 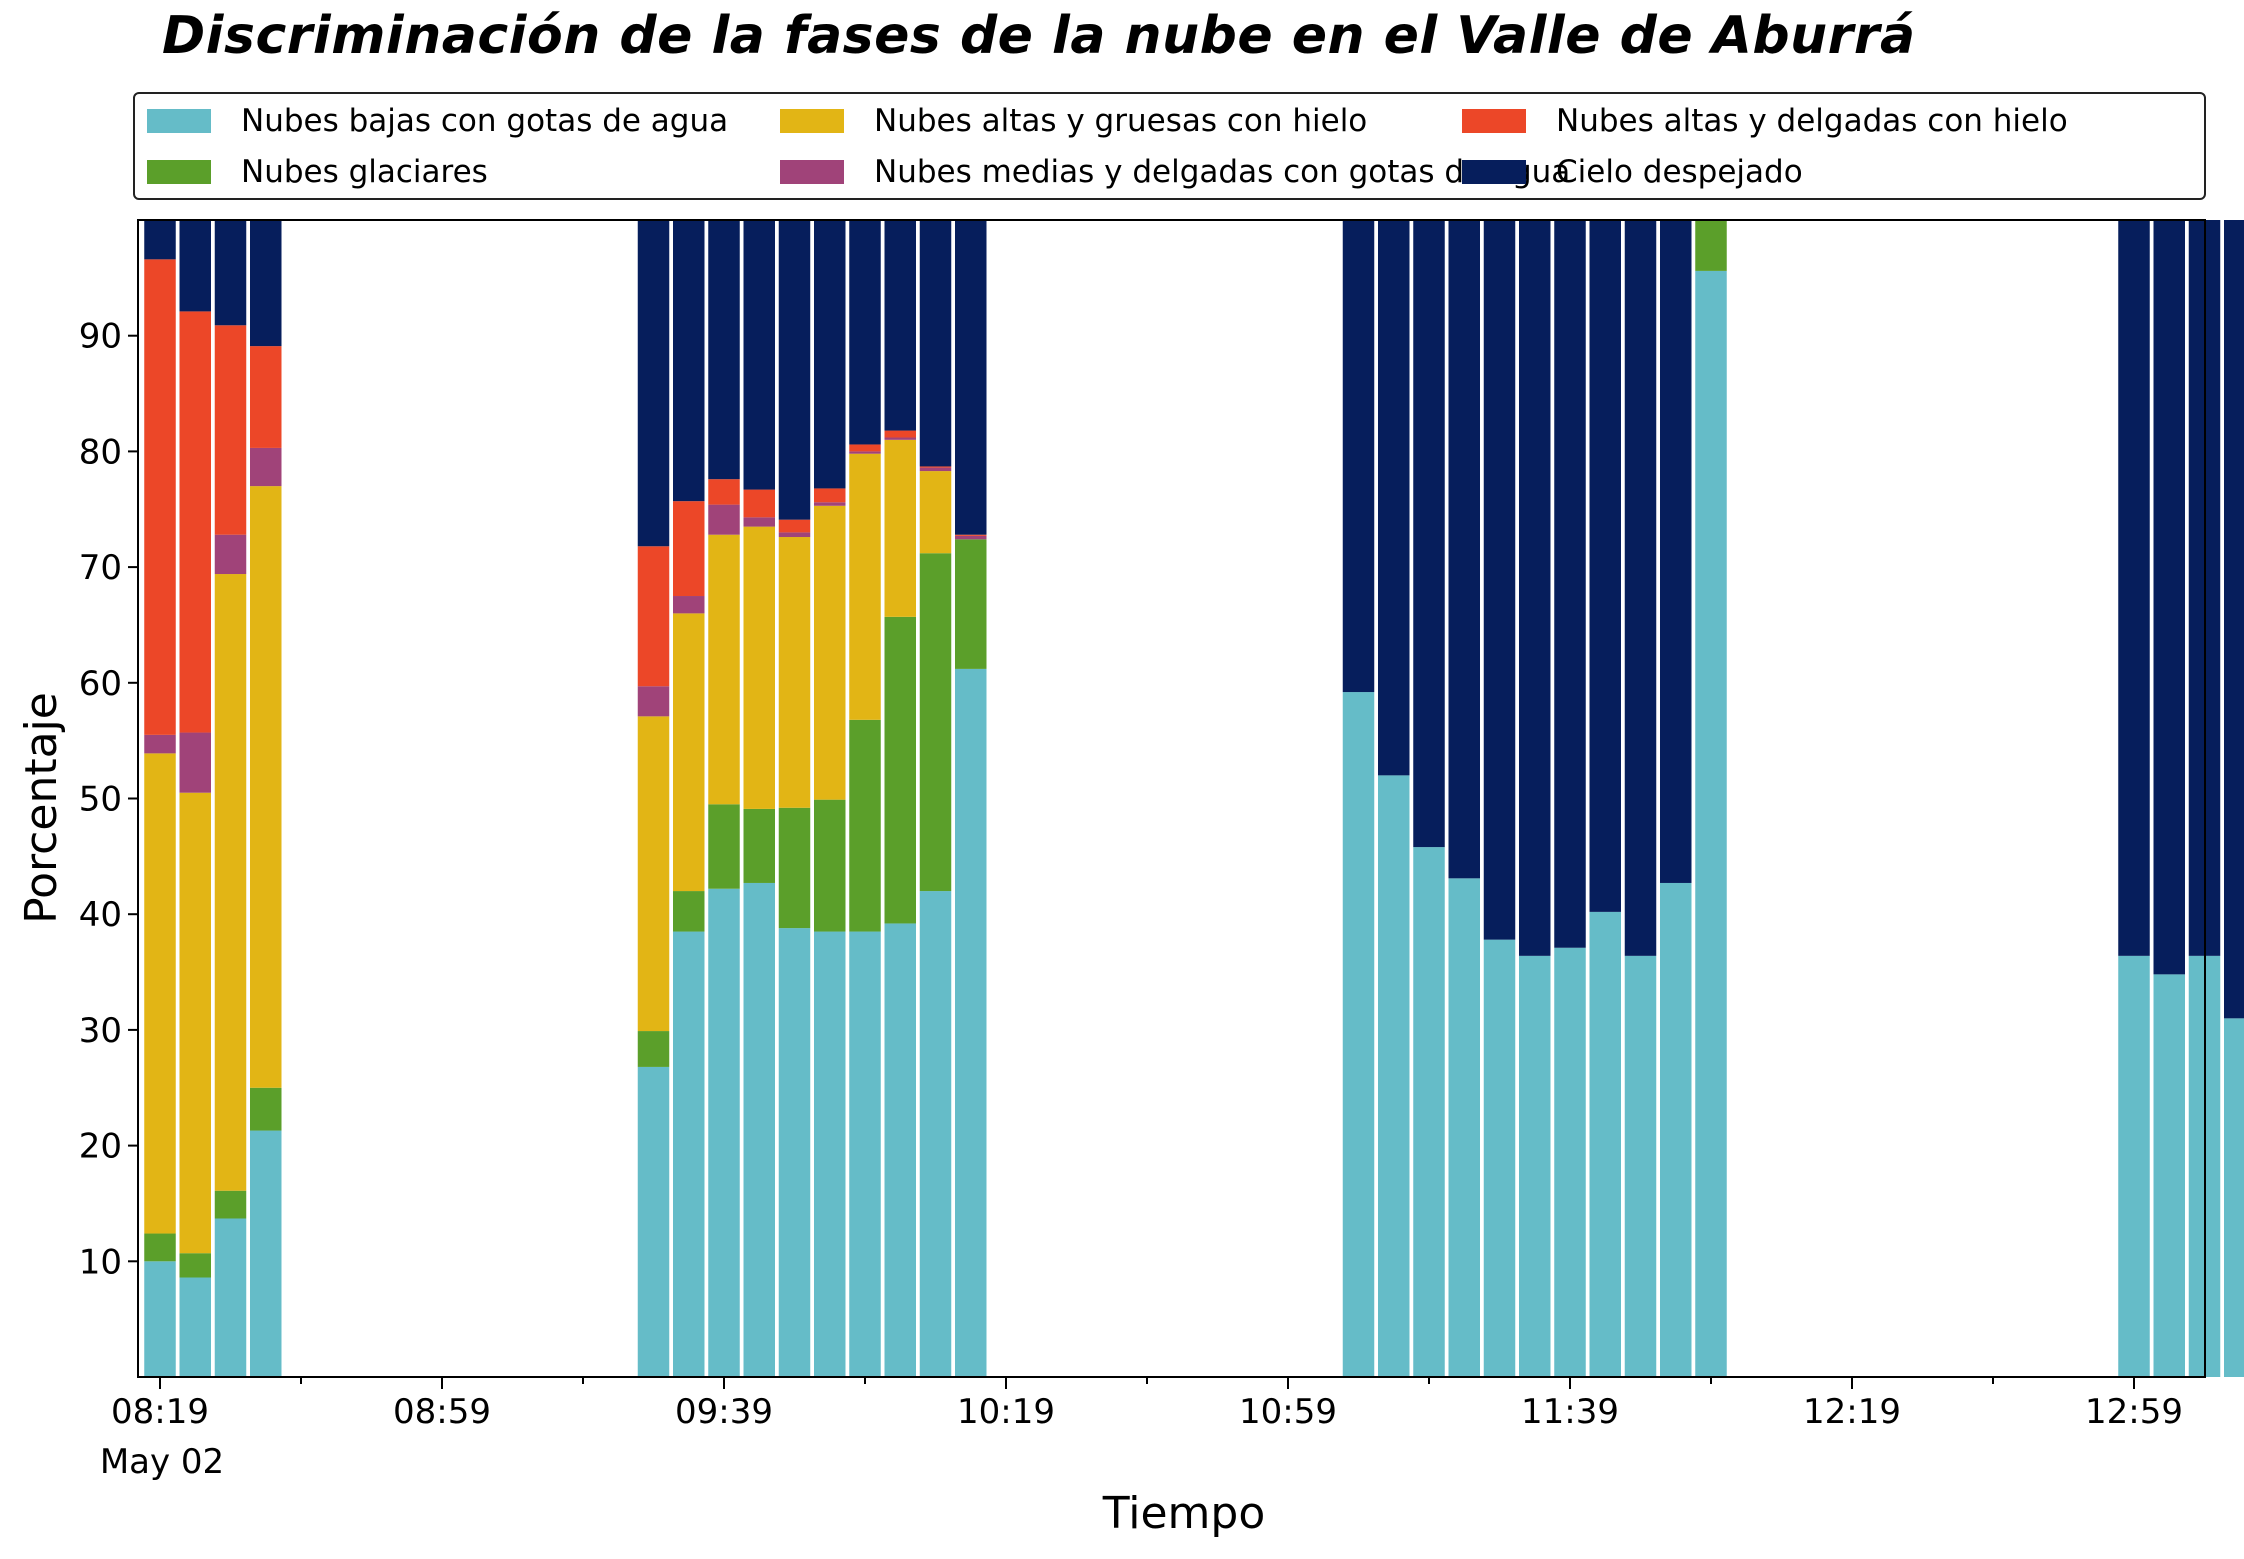 What do you see at coordinates (1679, 172) in the screenshot?
I see `legend-label: Cielo despejado` at bounding box center [1679, 172].